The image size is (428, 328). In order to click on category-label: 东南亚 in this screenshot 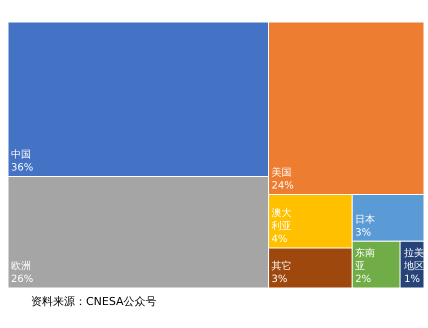, I will do `click(365, 259)`.